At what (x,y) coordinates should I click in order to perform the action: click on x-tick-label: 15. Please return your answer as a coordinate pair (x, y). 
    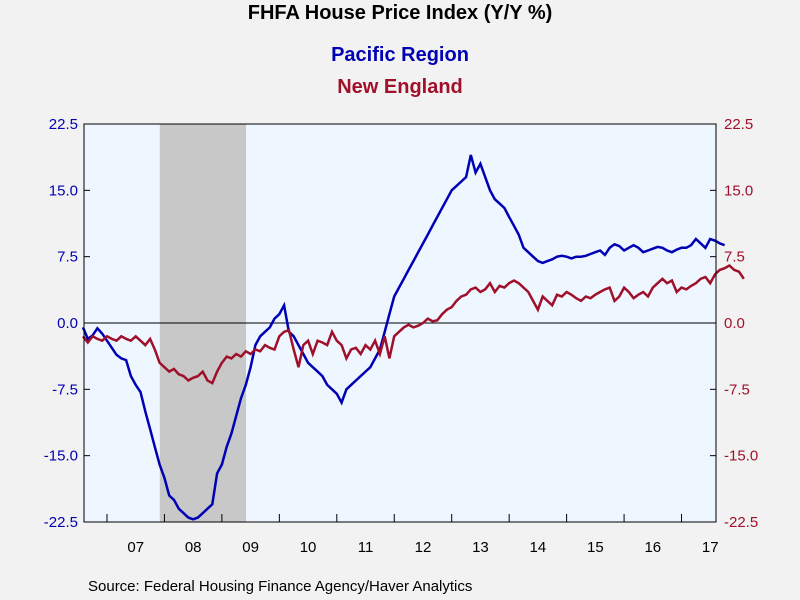
    Looking at the image, I should click on (595, 547).